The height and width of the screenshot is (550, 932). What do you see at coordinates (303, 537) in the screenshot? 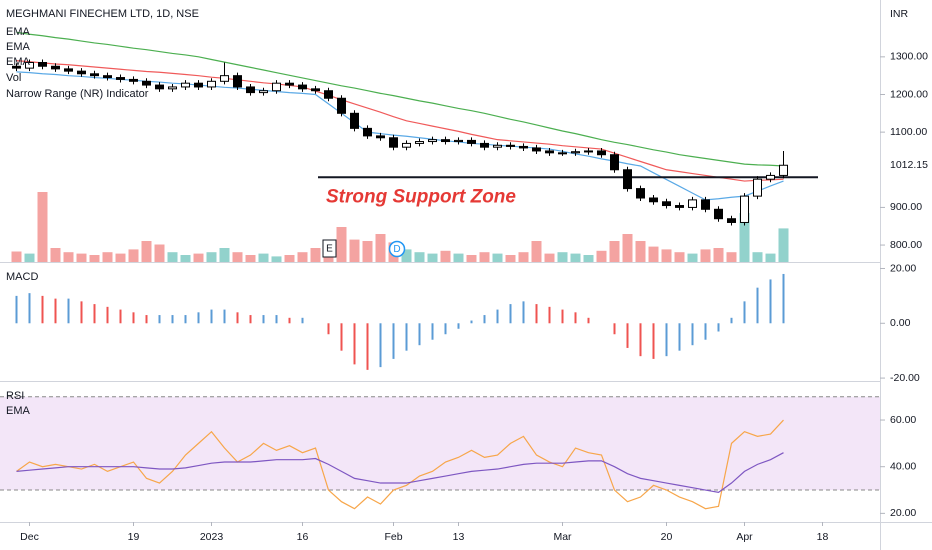
I see `x-tick-label: 16` at bounding box center [303, 537].